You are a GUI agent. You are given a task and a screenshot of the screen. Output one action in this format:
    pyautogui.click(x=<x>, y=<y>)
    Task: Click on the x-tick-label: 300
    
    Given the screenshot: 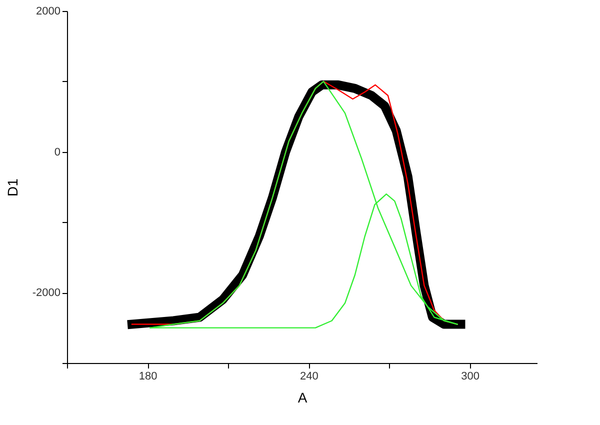 What is the action you would take?
    pyautogui.click(x=470, y=376)
    